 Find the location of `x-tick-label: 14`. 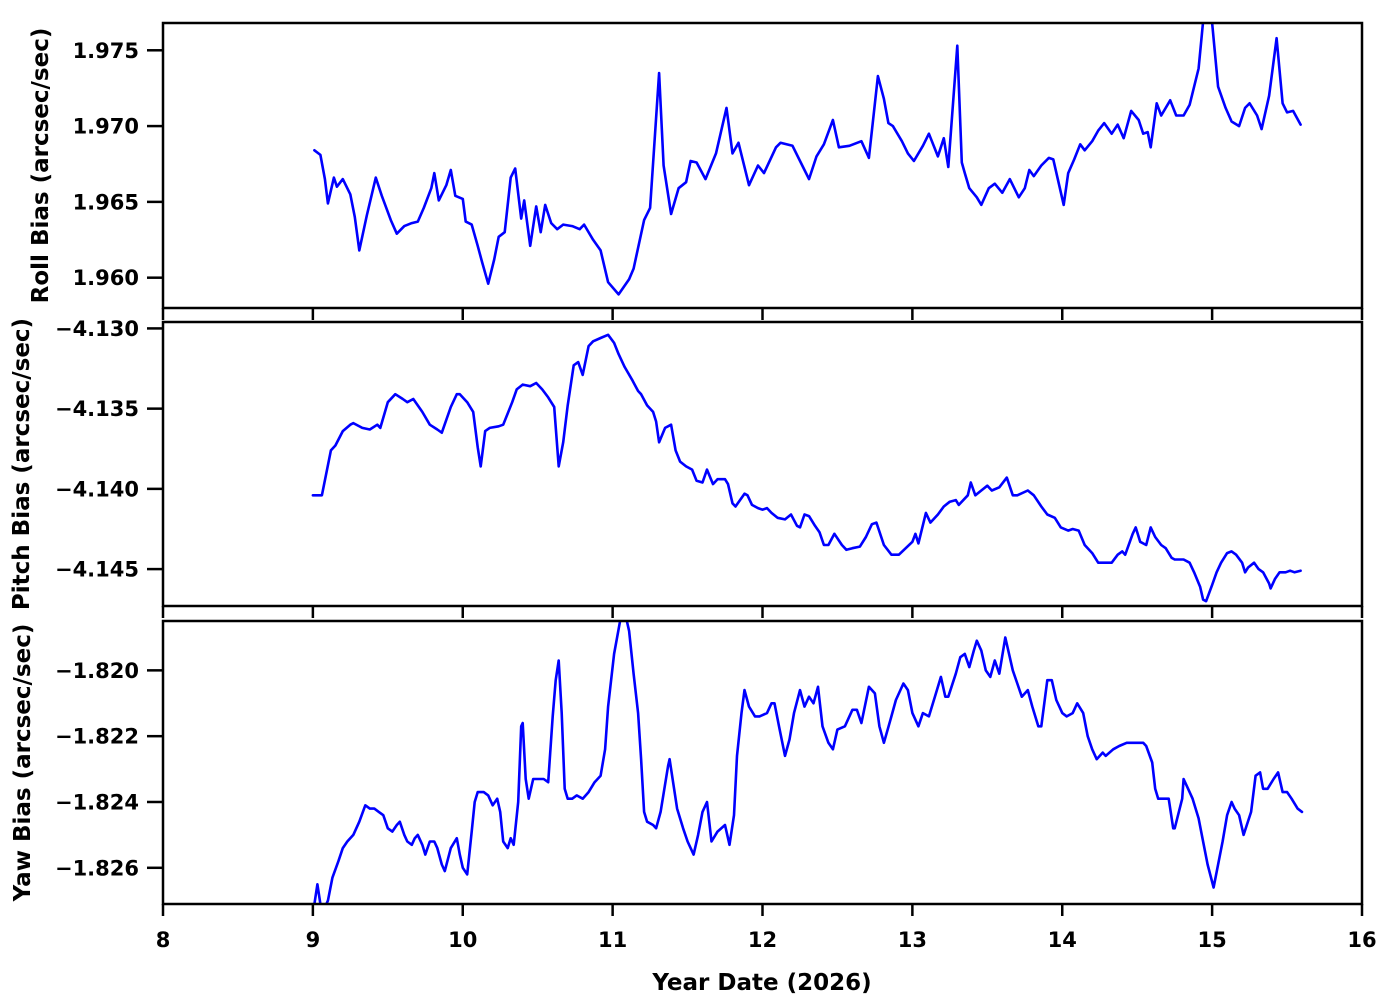

x-tick-label: 14 is located at coordinates (1062, 940).